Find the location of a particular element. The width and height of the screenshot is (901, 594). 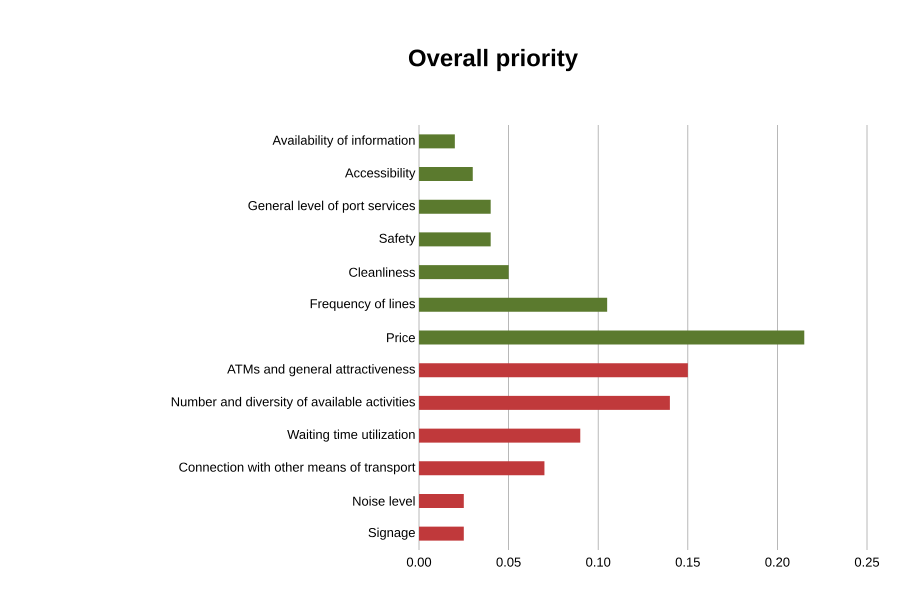

x-tick-label: 0.25 is located at coordinates (867, 562).